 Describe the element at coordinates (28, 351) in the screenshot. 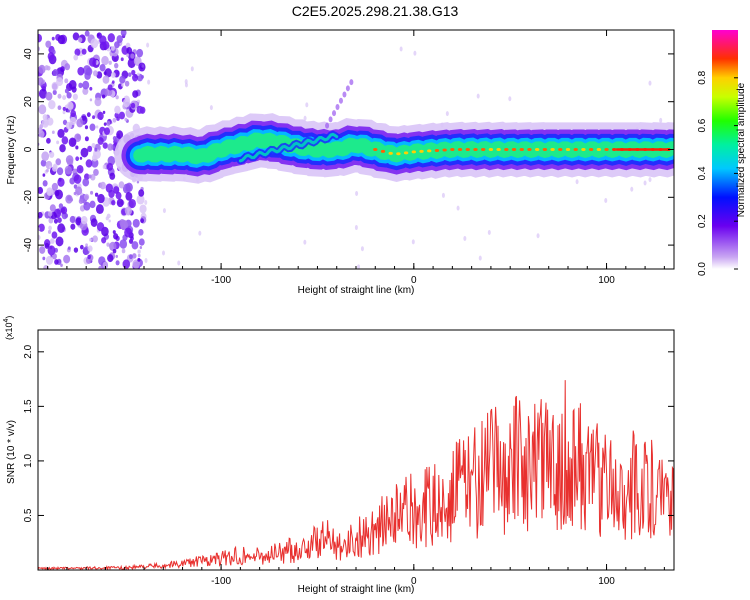

I see `snr-y-tick-label: 2.0` at that location.